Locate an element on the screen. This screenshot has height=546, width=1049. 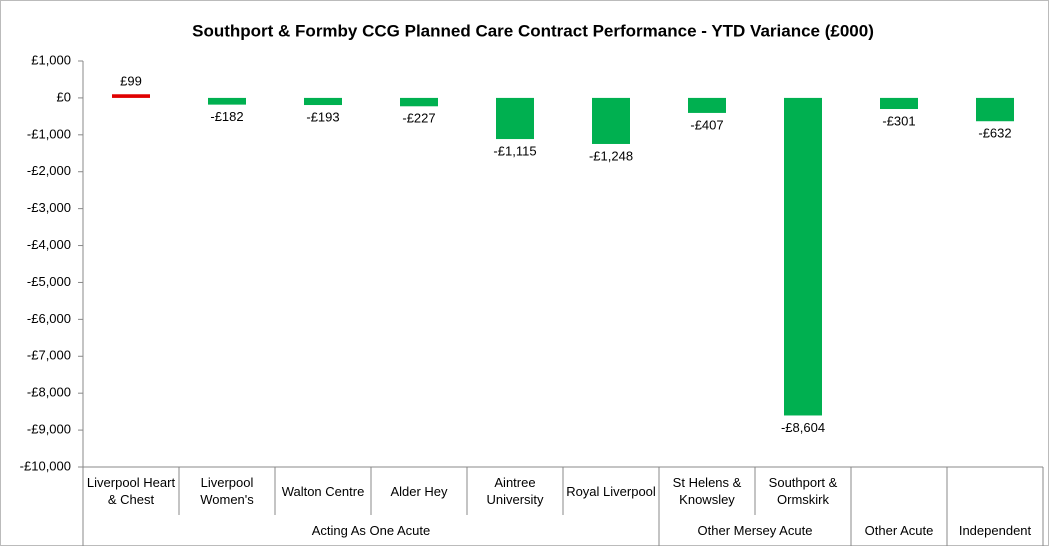
value-label: -£182 is located at coordinates (226, 116).